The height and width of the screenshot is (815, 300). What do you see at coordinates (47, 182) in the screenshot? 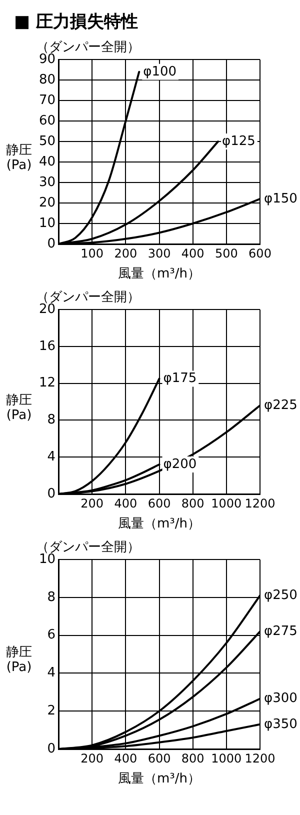
I see `y-tick-label: 30` at bounding box center [47, 182].